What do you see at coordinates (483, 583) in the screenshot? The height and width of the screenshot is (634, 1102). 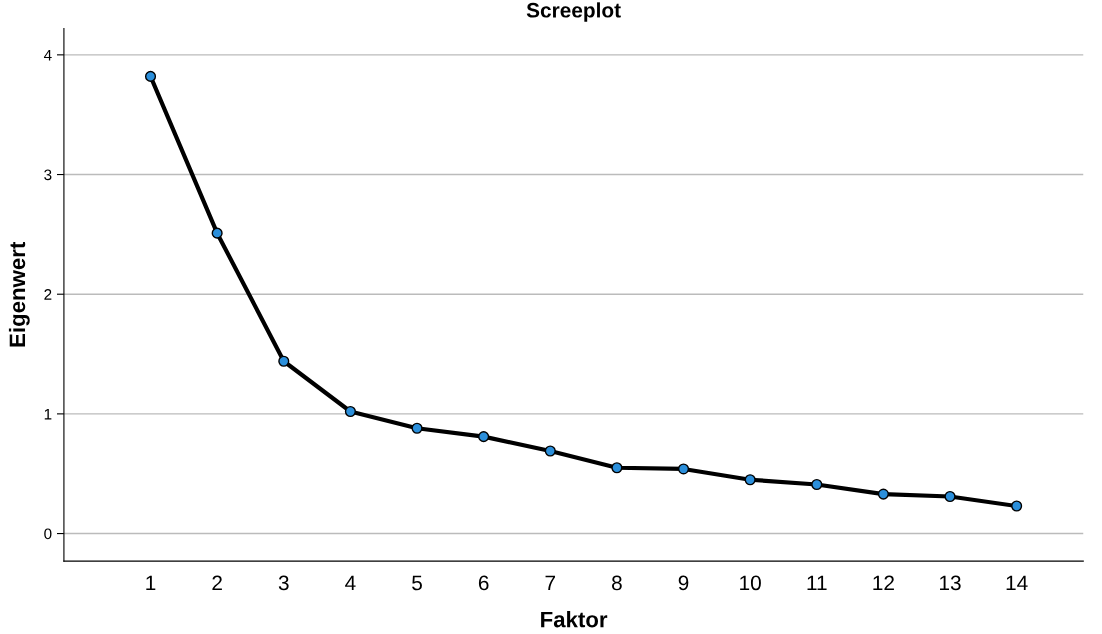 I see `x-tick-label: 6` at bounding box center [483, 583].